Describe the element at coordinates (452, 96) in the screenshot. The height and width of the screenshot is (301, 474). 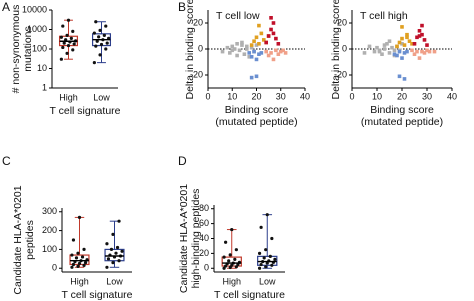
I see `x-tick-label: 40` at that location.